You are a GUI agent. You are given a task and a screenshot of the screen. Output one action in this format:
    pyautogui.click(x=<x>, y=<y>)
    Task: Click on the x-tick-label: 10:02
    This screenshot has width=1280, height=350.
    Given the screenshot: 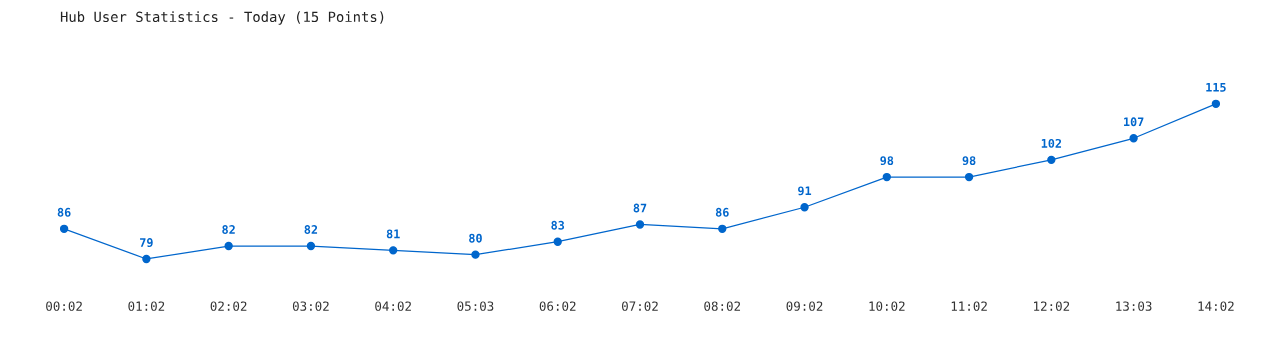 What is the action you would take?
    pyautogui.click(x=887, y=306)
    